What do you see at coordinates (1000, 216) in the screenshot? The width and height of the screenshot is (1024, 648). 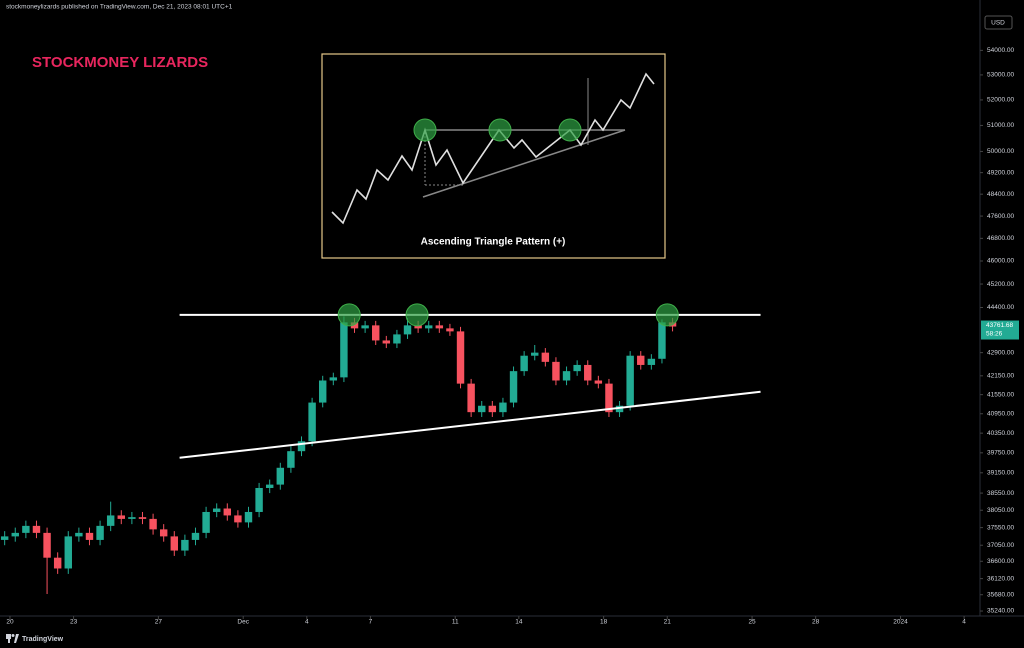 I see `y-tick-label: 47600.00` at bounding box center [1000, 216].